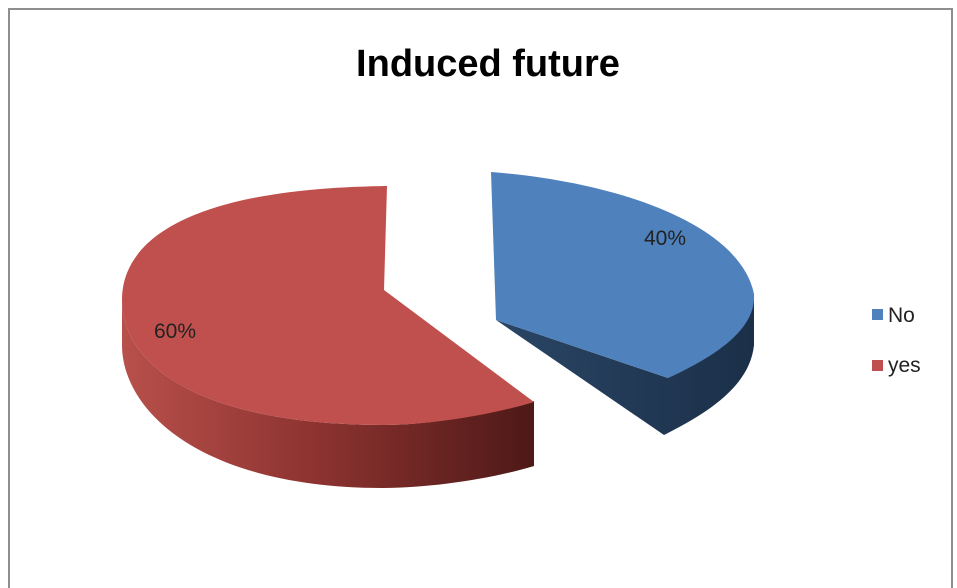 The height and width of the screenshot is (588, 957). What do you see at coordinates (175, 331) in the screenshot?
I see `data-label-yes: 60%` at bounding box center [175, 331].